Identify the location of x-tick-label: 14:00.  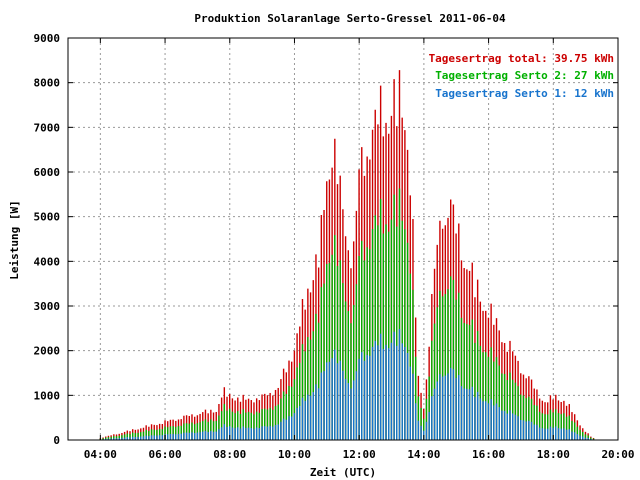
(423, 454).